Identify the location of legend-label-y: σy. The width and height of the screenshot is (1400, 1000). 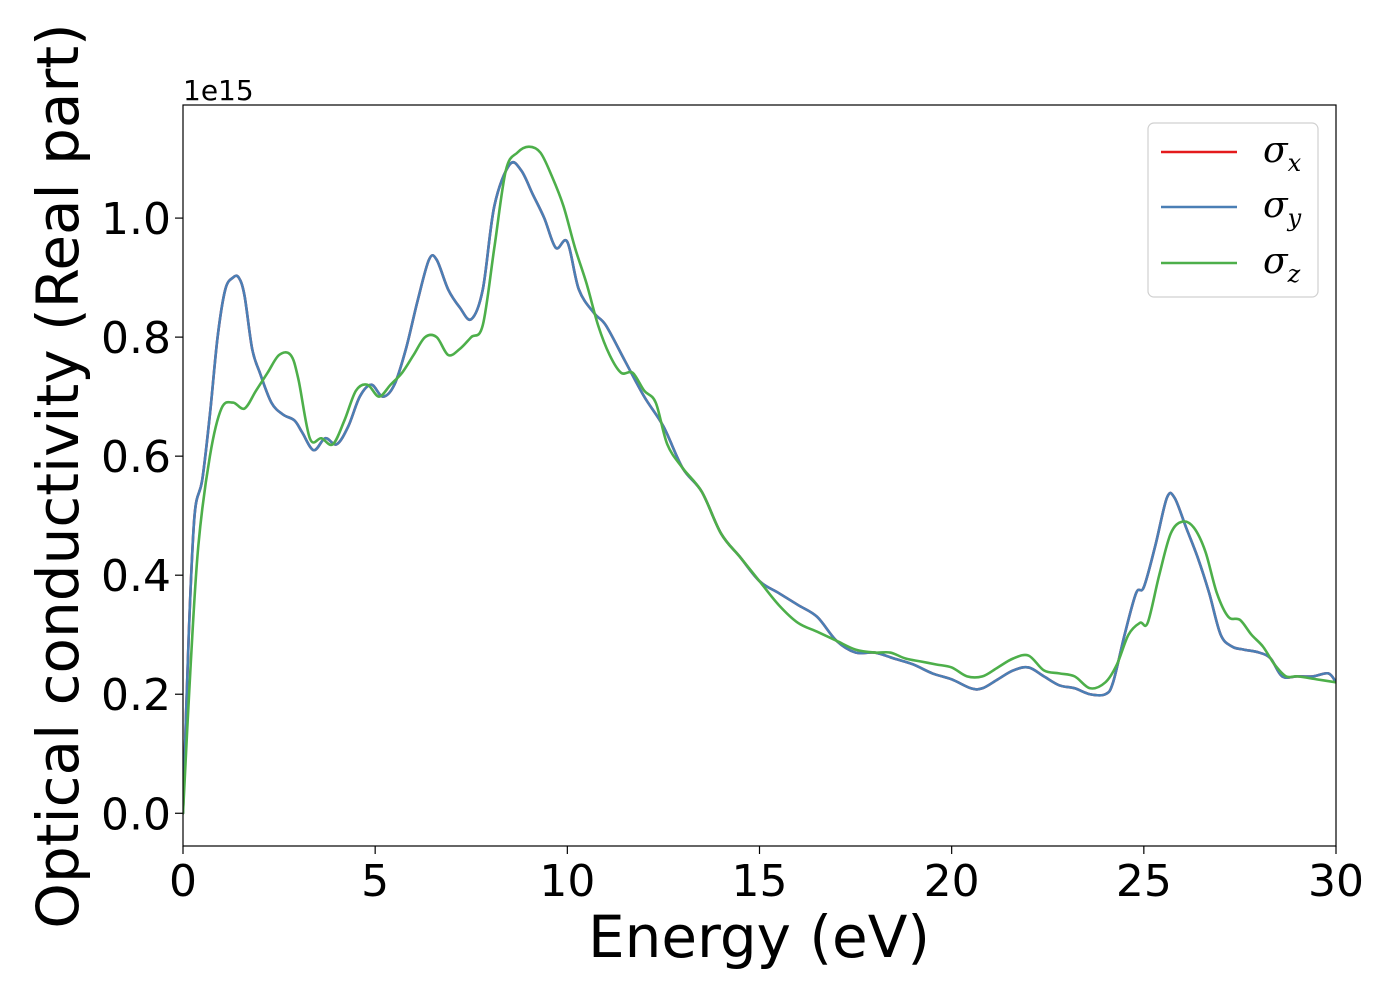
(1282, 208).